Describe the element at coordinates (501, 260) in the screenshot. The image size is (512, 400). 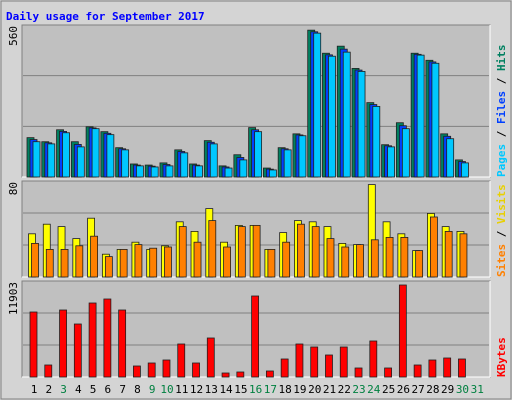
I see `legend-entry: Sites` at that location.